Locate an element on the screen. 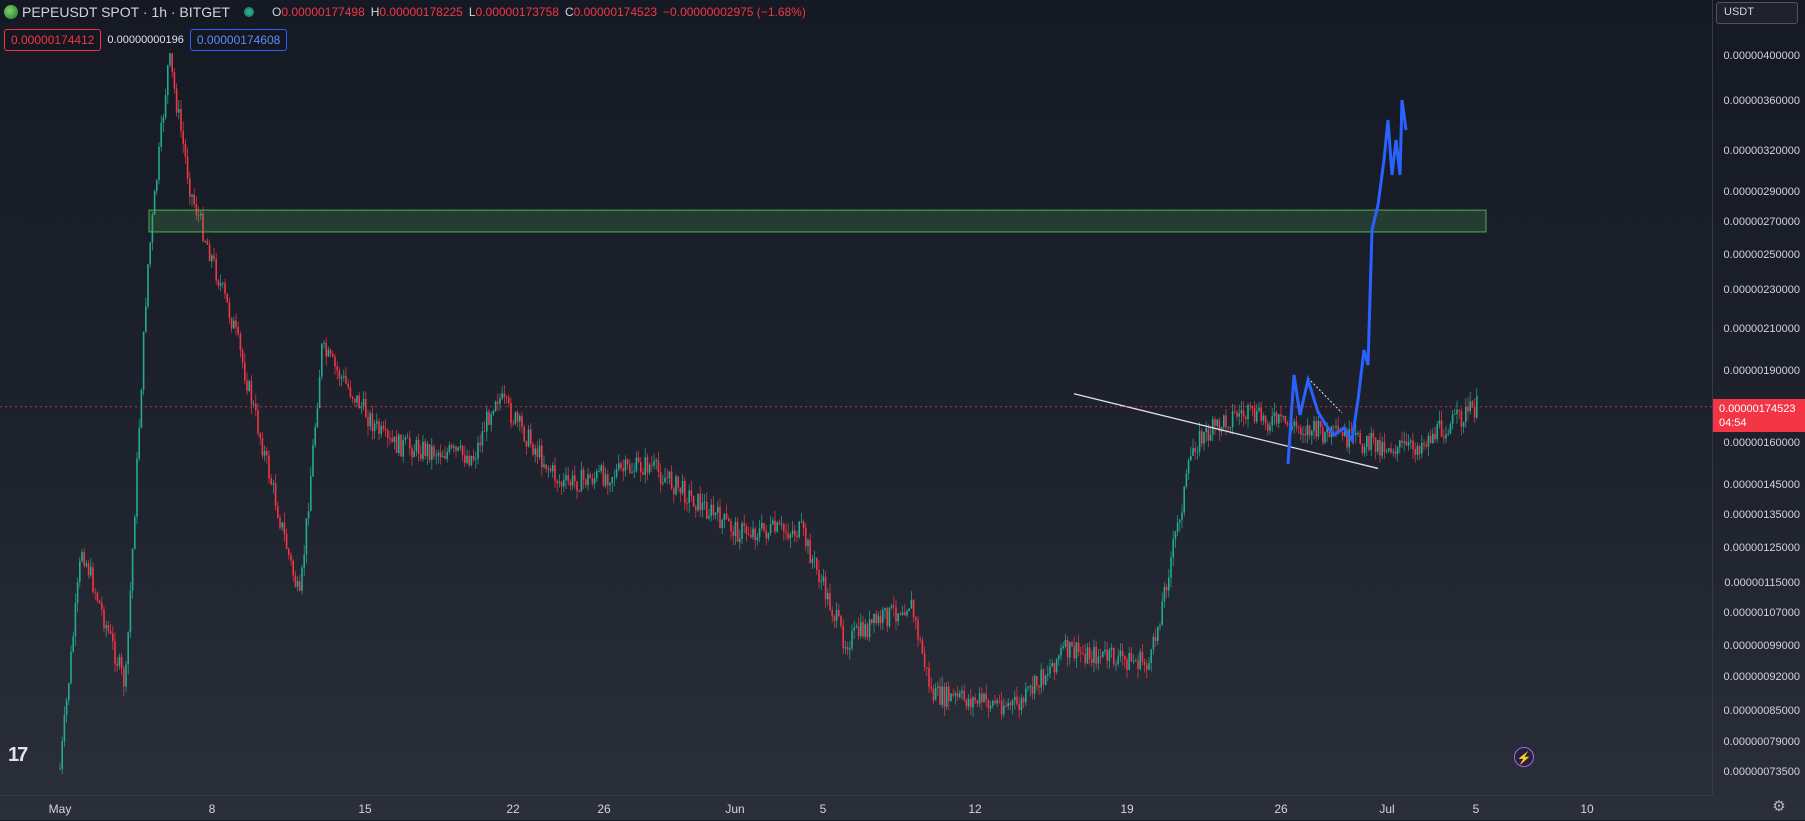 Image resolution: width=1805 pixels, height=821 pixels. time-scale: May 8 15 22 26 Jun 5 12 19 26 Jul 5 10 is located at coordinates (856, 808).